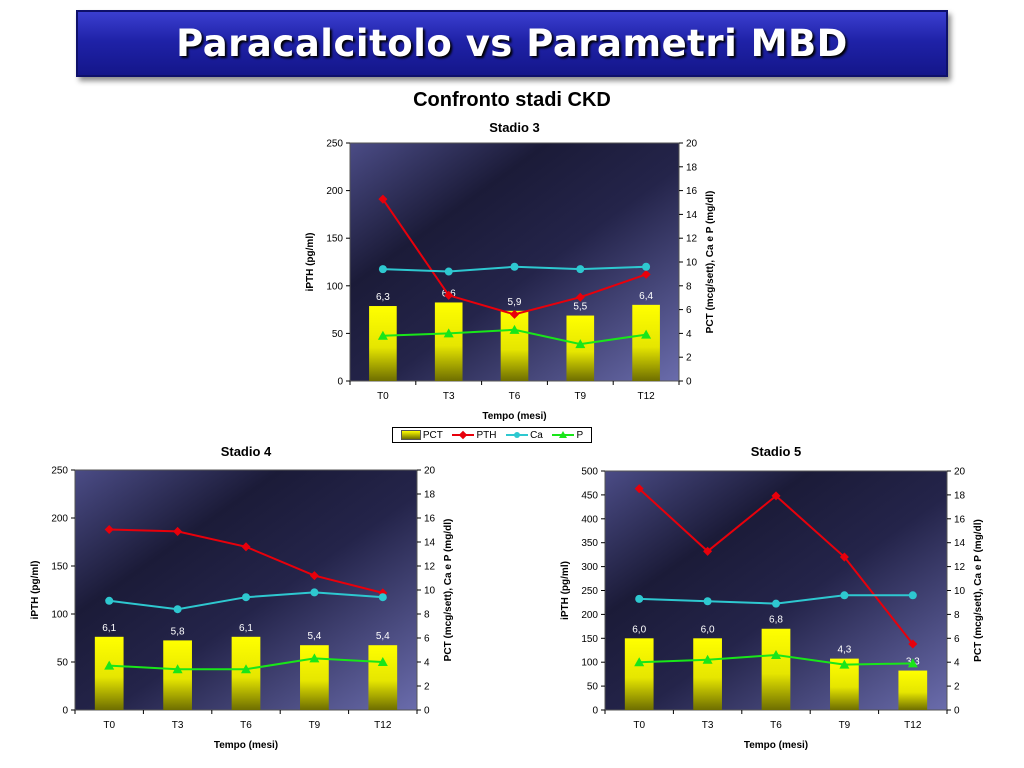 This screenshot has width=1024, height=768. Describe the element at coordinates (512, 100) in the screenshot. I see `main-title: Confronto stadi CKD` at that location.